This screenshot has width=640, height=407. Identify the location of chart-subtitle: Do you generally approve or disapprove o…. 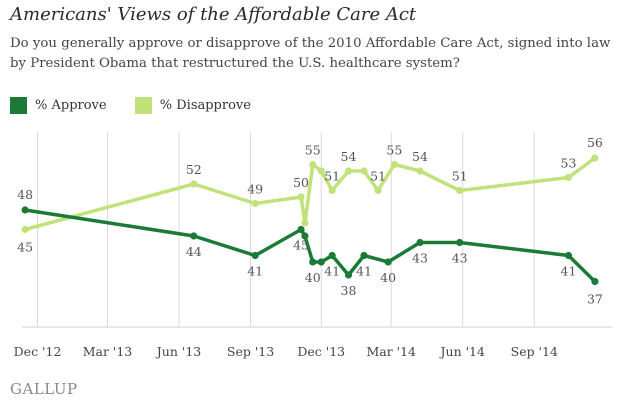
(310, 53).